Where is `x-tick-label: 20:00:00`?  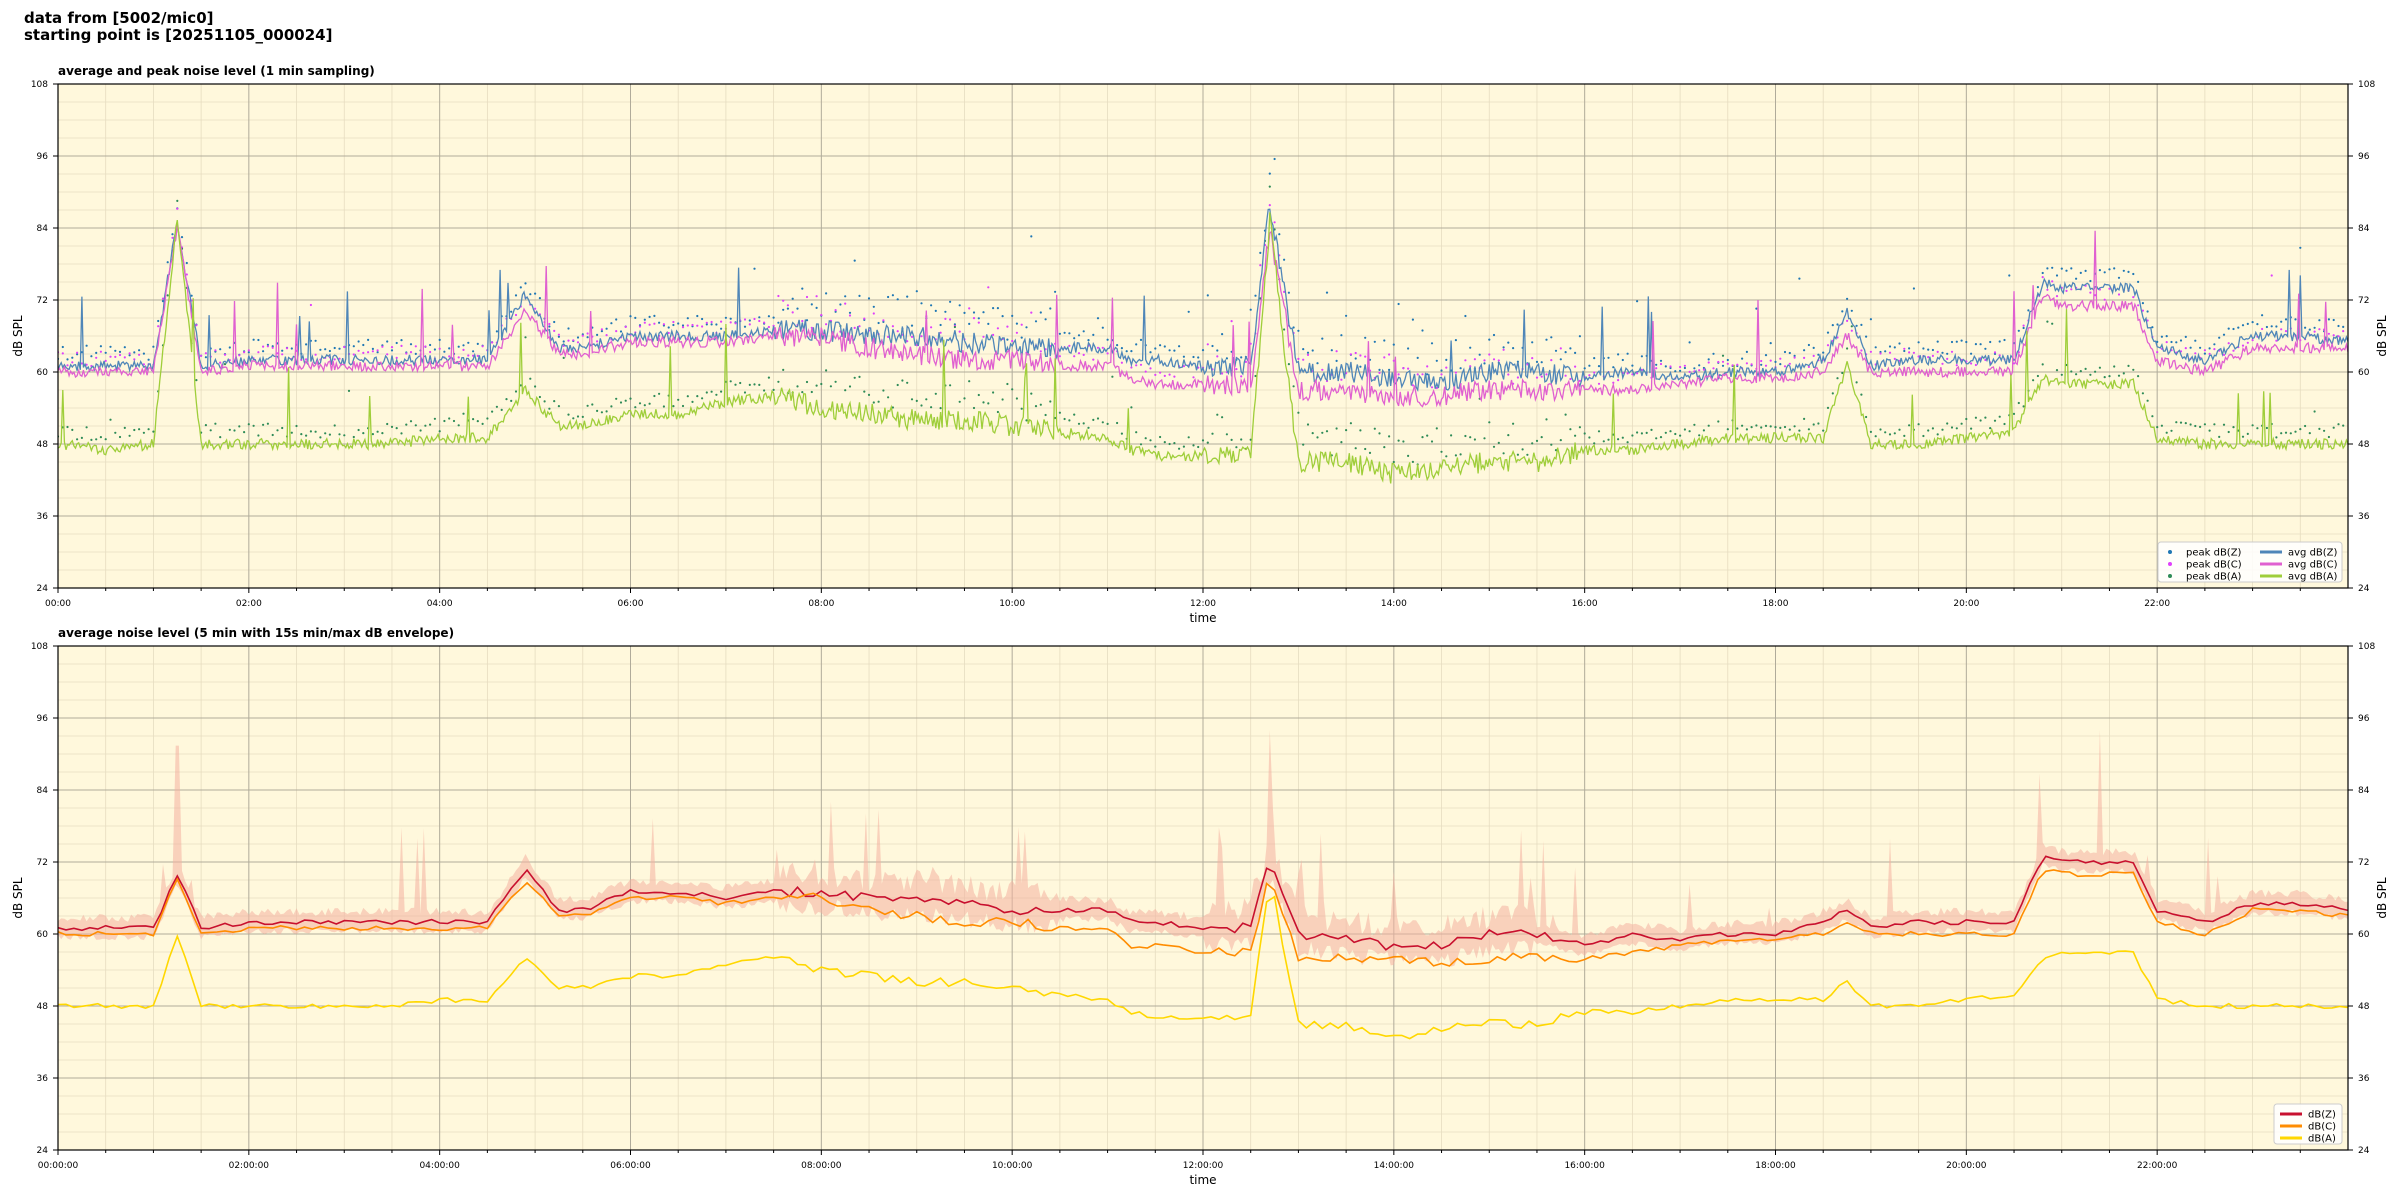
x-tick-label: 20:00:00 is located at coordinates (1966, 1166).